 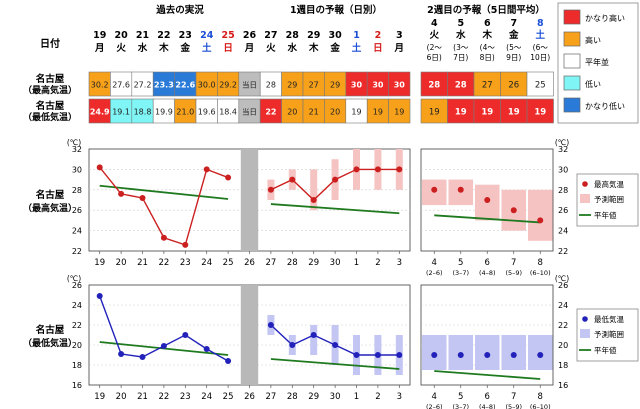 What do you see at coordinates (77, 149) in the screenshot?
I see `y-tick-label-left: 32` at bounding box center [77, 149].